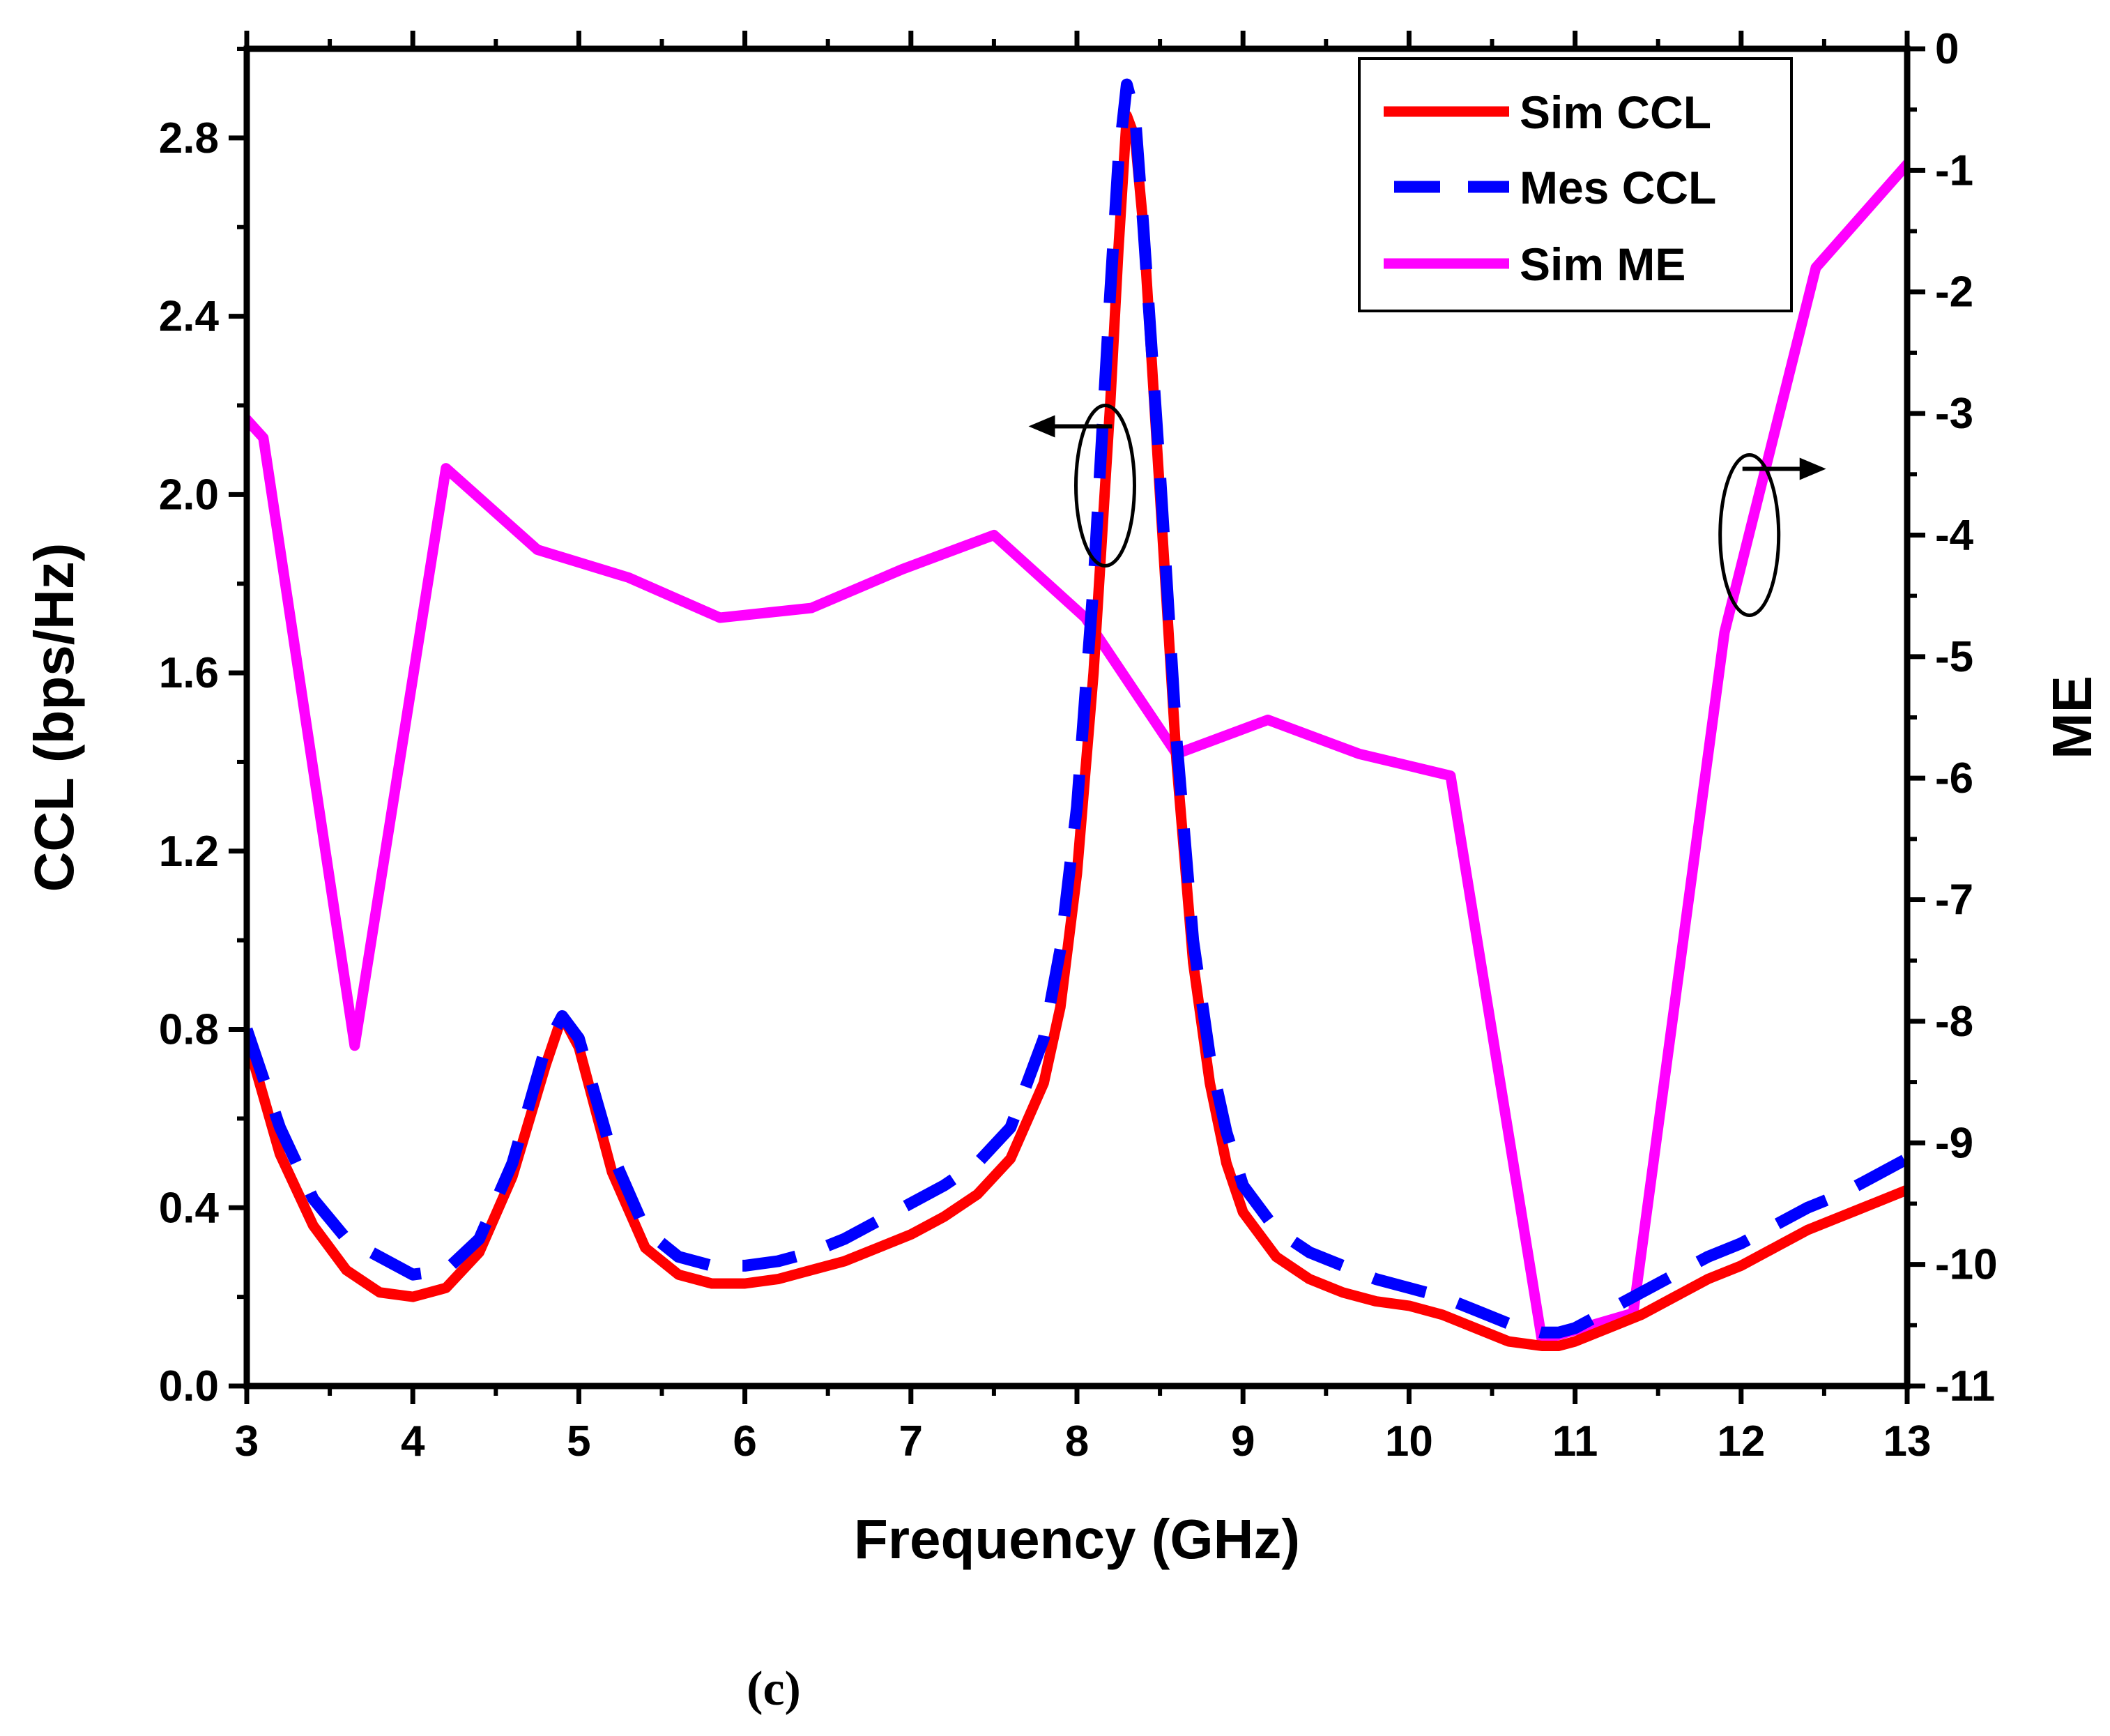  Describe the element at coordinates (579, 1441) in the screenshot. I see `x-tick-label: 5` at that location.